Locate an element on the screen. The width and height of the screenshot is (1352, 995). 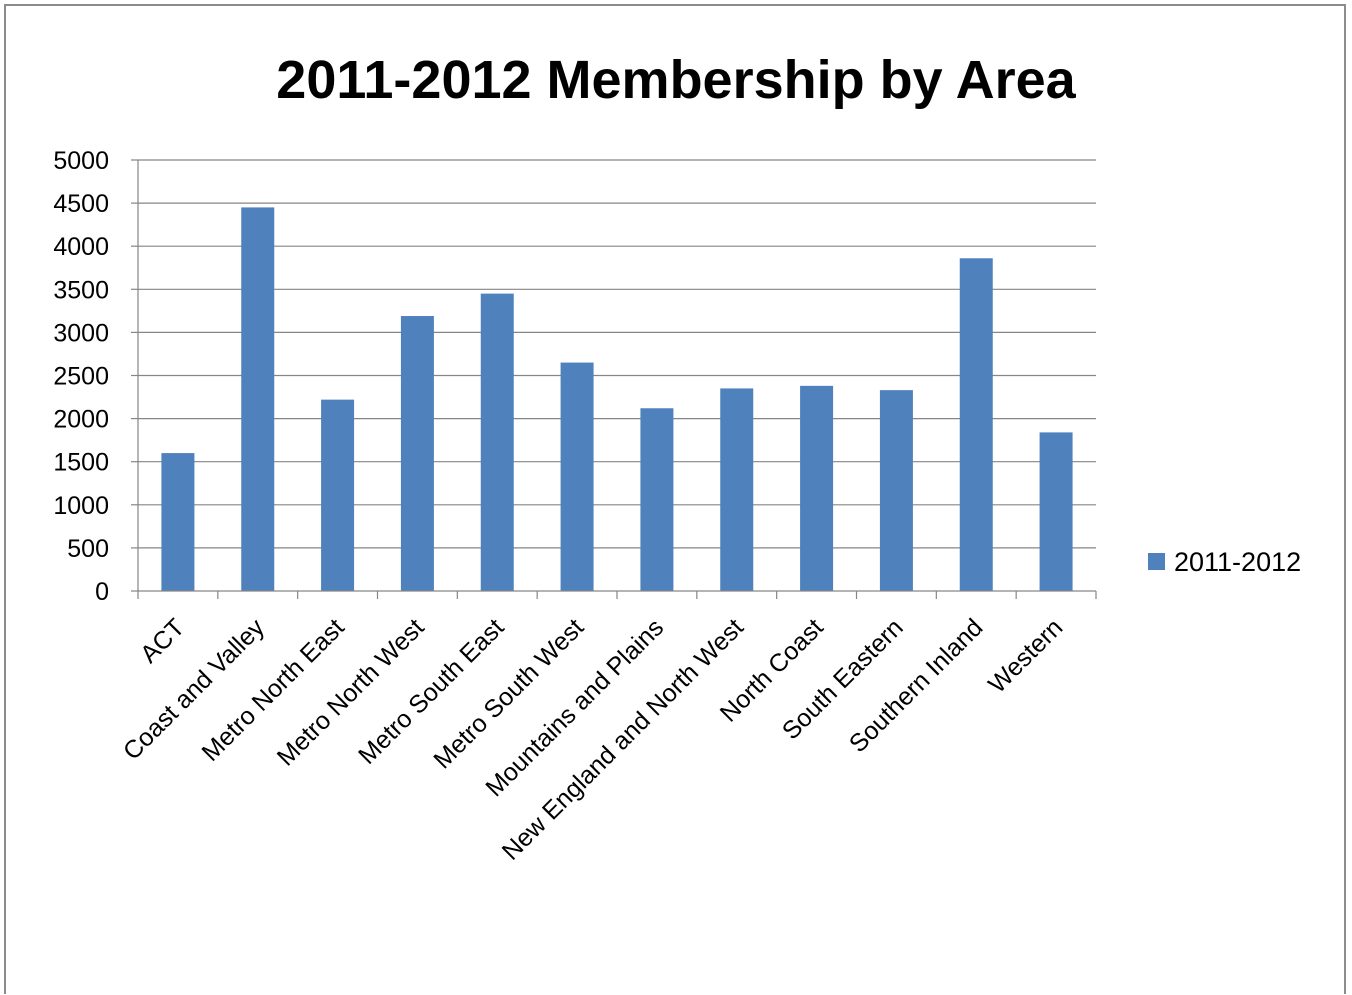
legend: 2011-2012 is located at coordinates (1224, 562).